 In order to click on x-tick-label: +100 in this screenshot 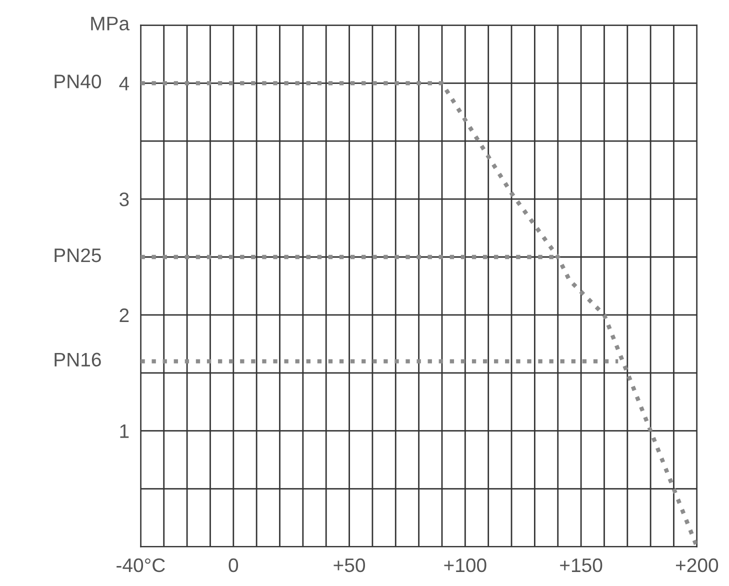, I will do `click(465, 565)`.